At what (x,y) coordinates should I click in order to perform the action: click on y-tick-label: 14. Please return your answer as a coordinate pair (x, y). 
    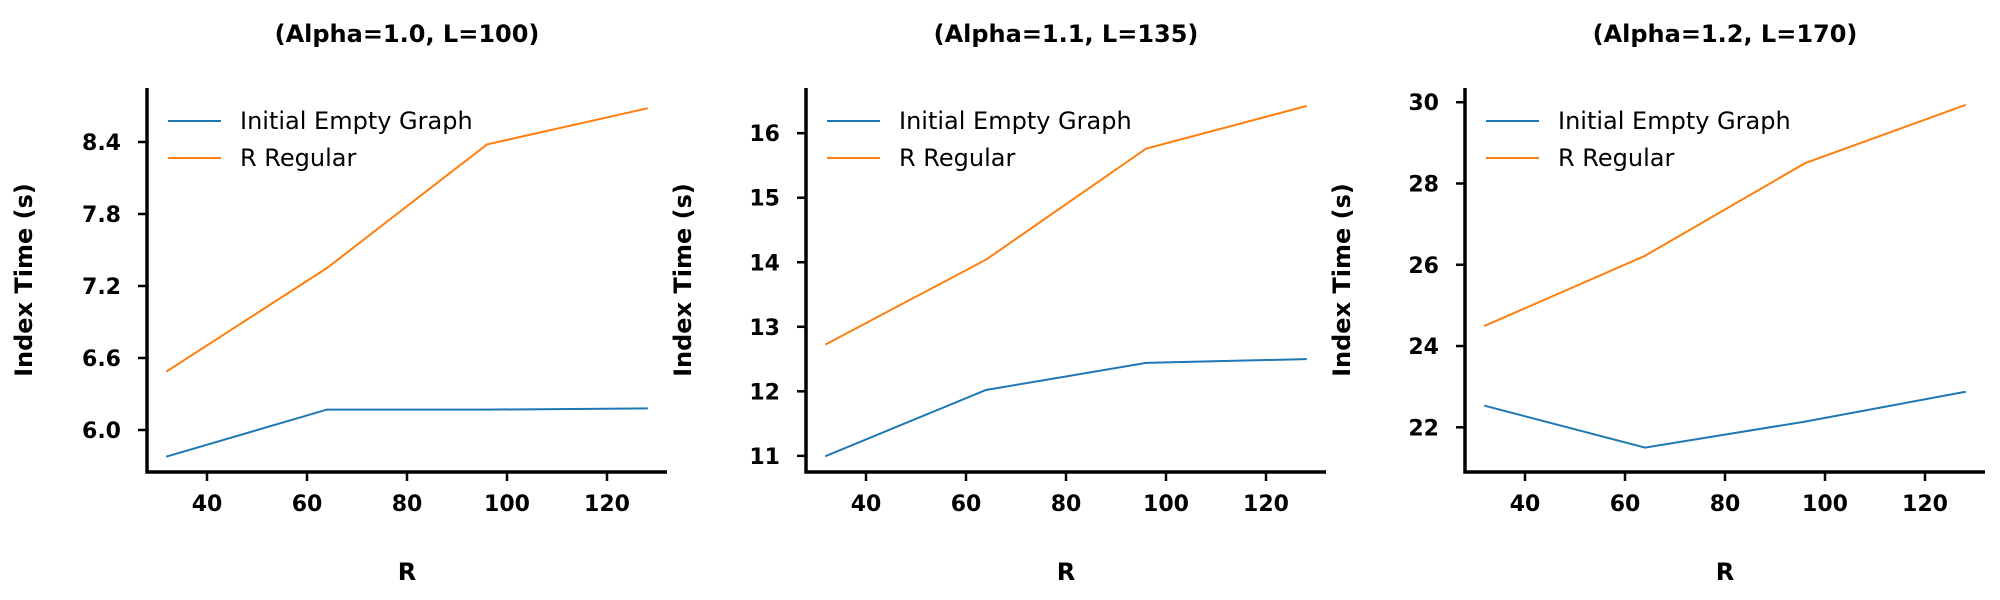
    Looking at the image, I should click on (764, 263).